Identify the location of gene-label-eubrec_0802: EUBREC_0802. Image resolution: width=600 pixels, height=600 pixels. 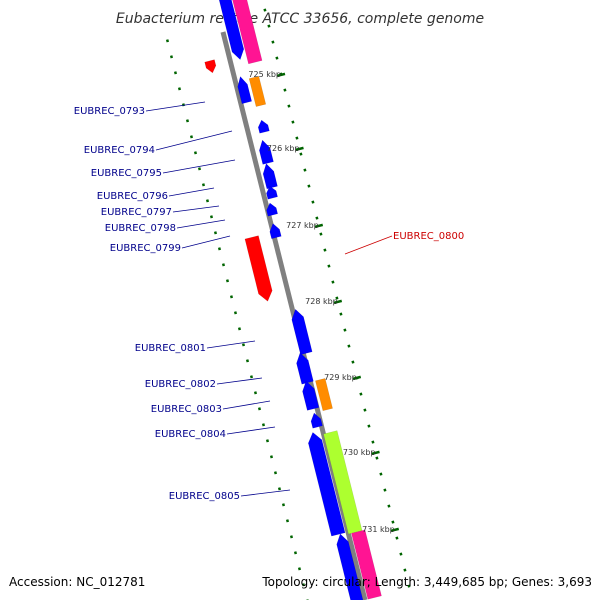
(180, 384).